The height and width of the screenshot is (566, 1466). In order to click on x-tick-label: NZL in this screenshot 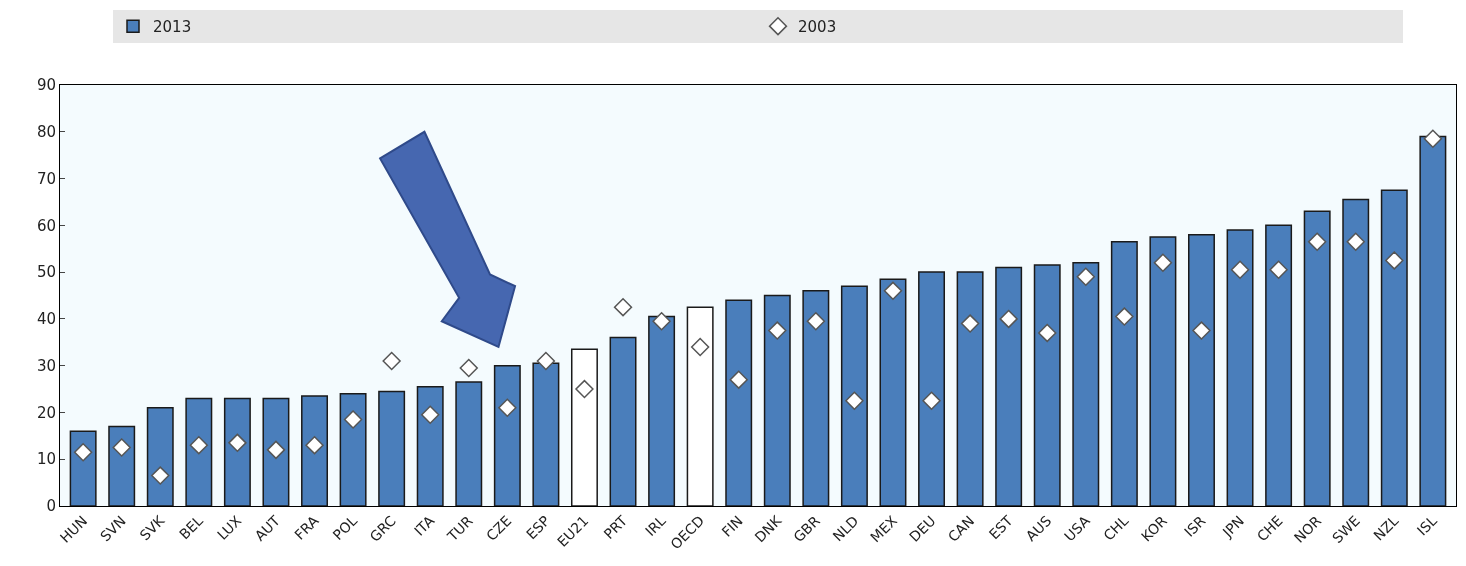, I will do `click(1386, 528)`.